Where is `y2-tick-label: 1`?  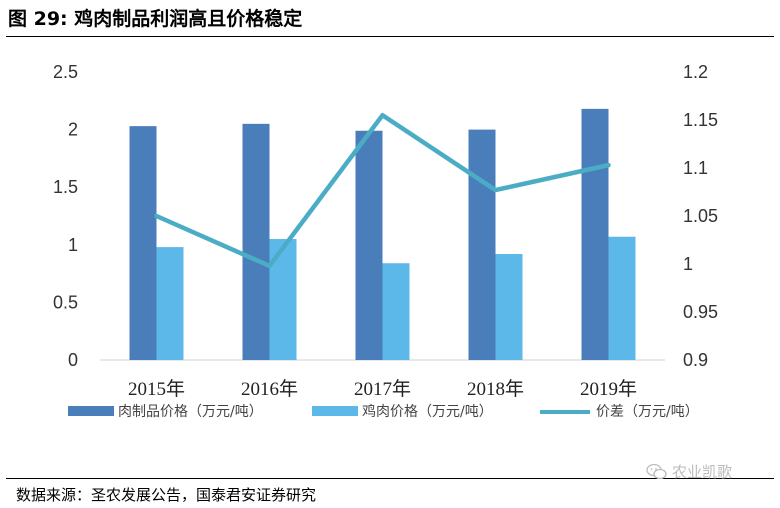 y2-tick-label: 1 is located at coordinates (688, 264).